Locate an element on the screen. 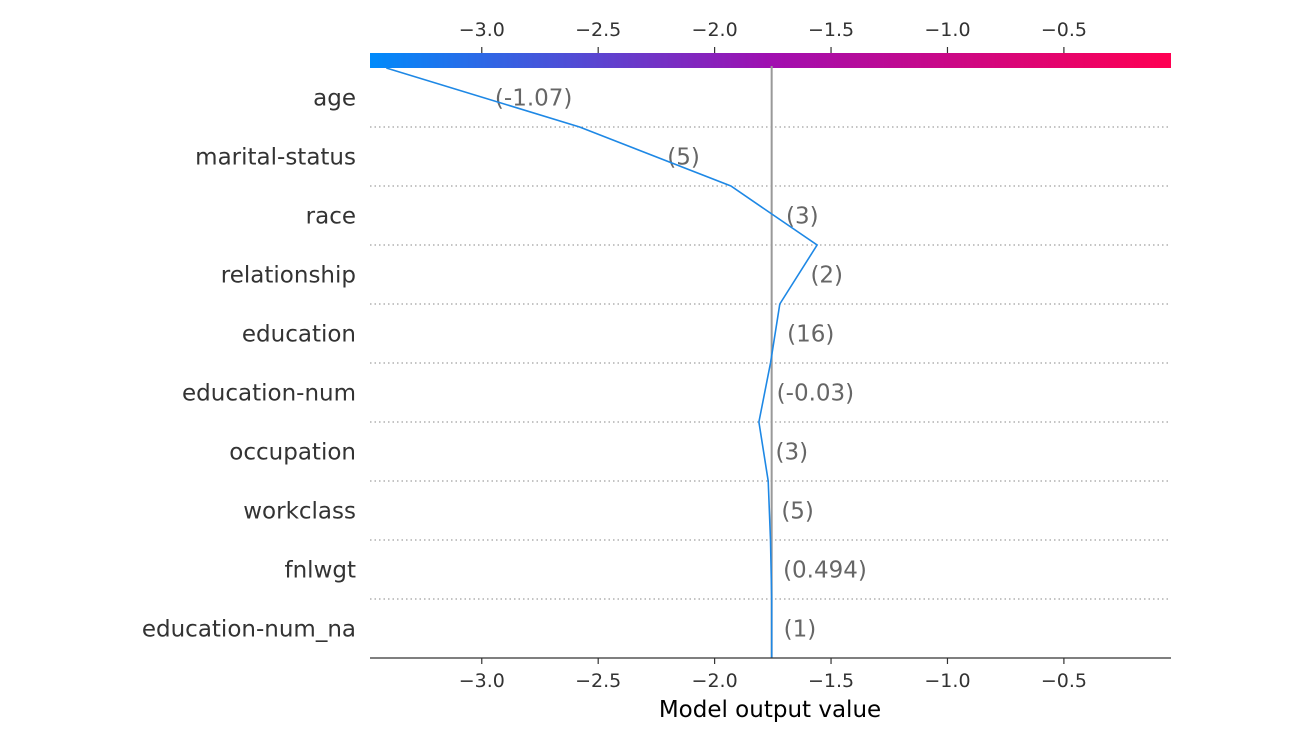 This screenshot has height=744, width=1301. top-tick-label: −2.0 is located at coordinates (715, 30).